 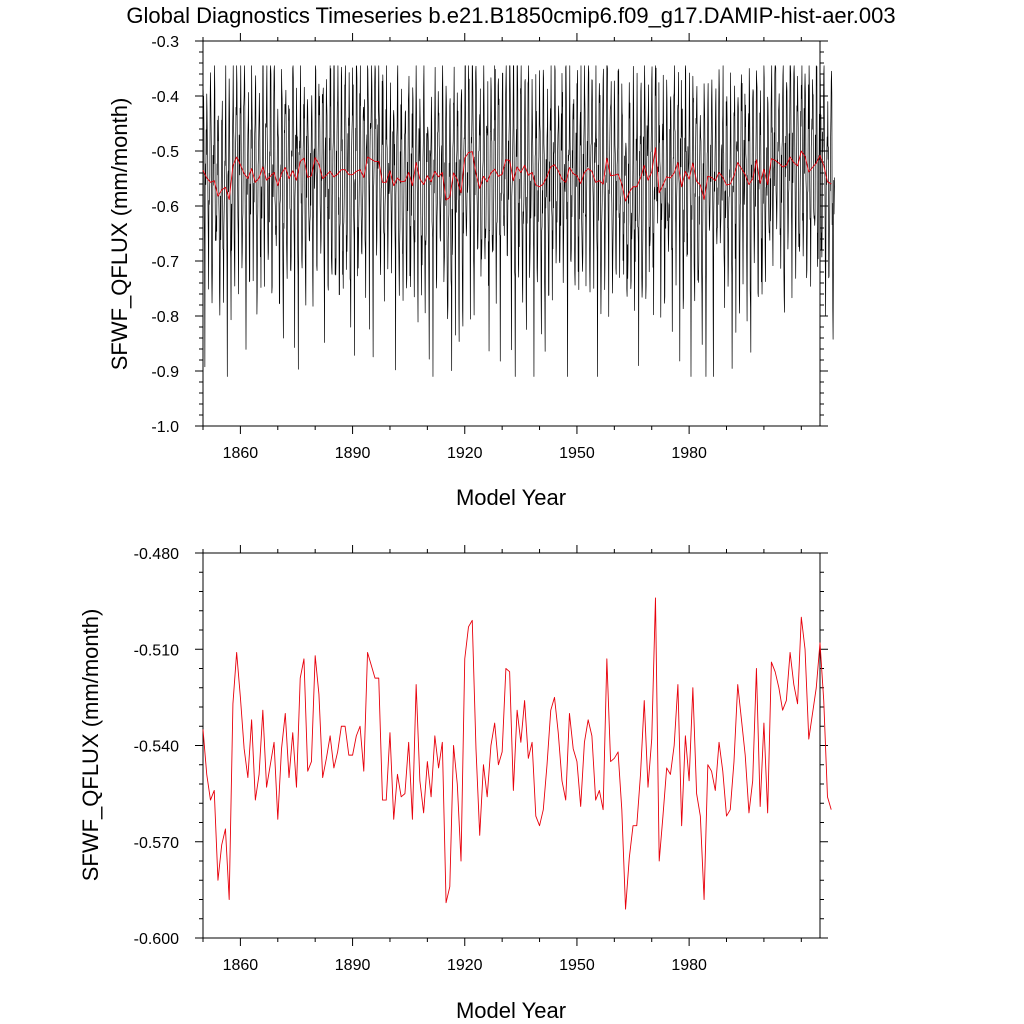 What do you see at coordinates (90, 745) in the screenshot?
I see `bottom-y-axis-title: SFWF_QFLUX (mm/month)` at bounding box center [90, 745].